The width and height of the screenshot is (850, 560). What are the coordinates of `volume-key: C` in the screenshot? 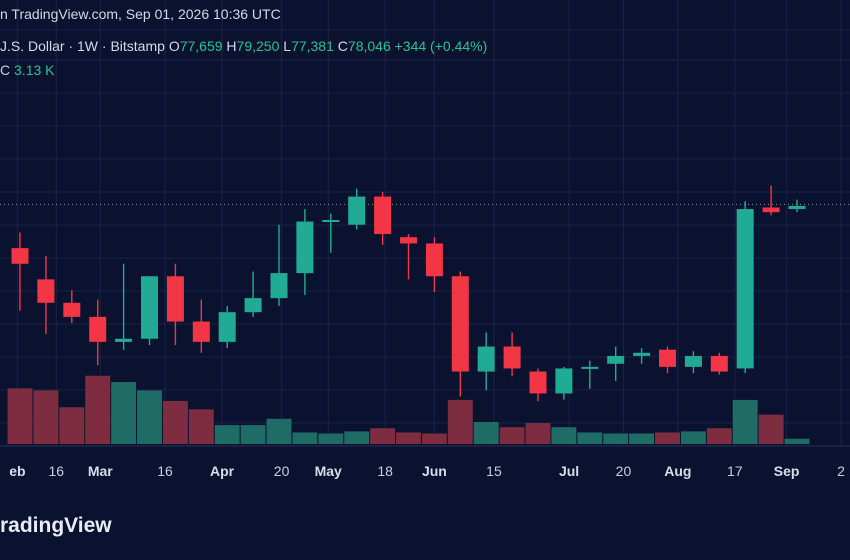 It's located at (5, 70).